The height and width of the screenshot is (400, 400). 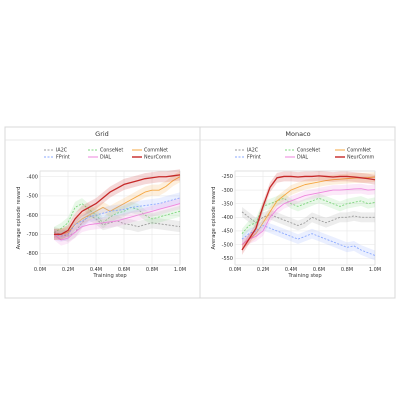 I want to click on series-line-commnet, so click(x=308, y=210).